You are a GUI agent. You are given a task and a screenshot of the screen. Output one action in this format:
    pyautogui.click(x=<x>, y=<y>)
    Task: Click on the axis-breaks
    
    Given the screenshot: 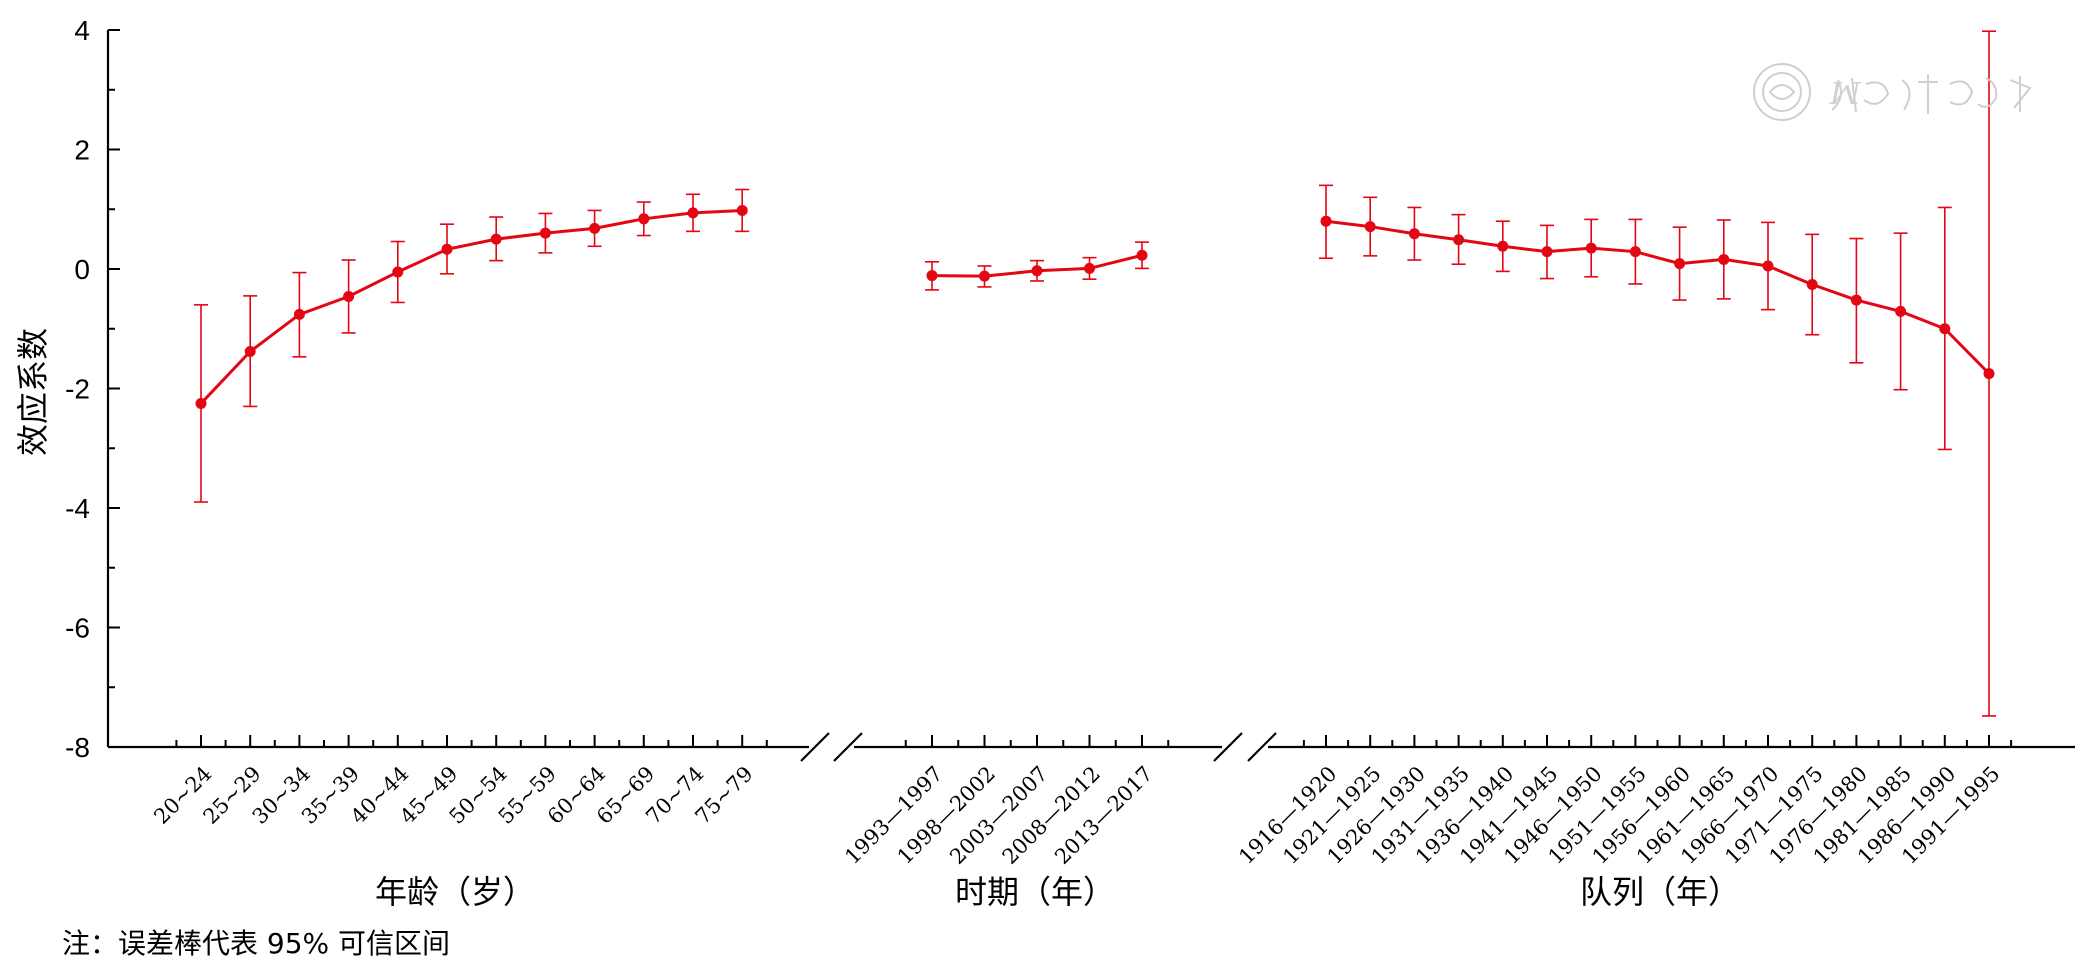 What is the action you would take?
    pyautogui.click(x=1038, y=747)
    